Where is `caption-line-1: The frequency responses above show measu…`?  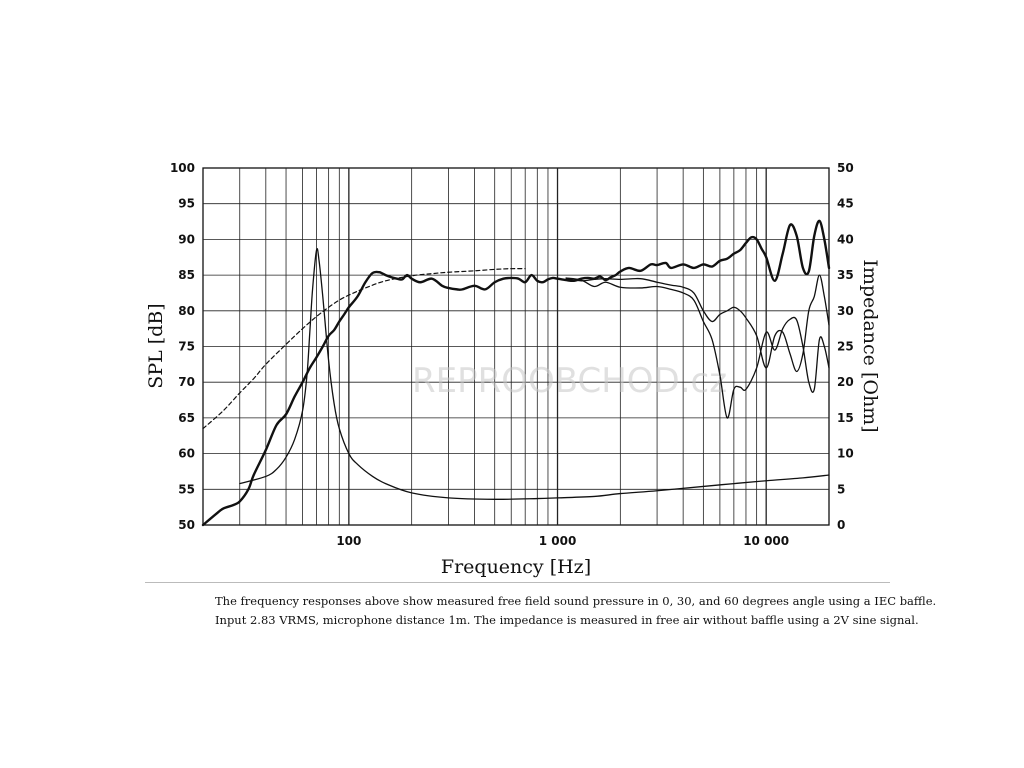
caption-line-1: The frequency responses above show measu… is located at coordinates (576, 601).